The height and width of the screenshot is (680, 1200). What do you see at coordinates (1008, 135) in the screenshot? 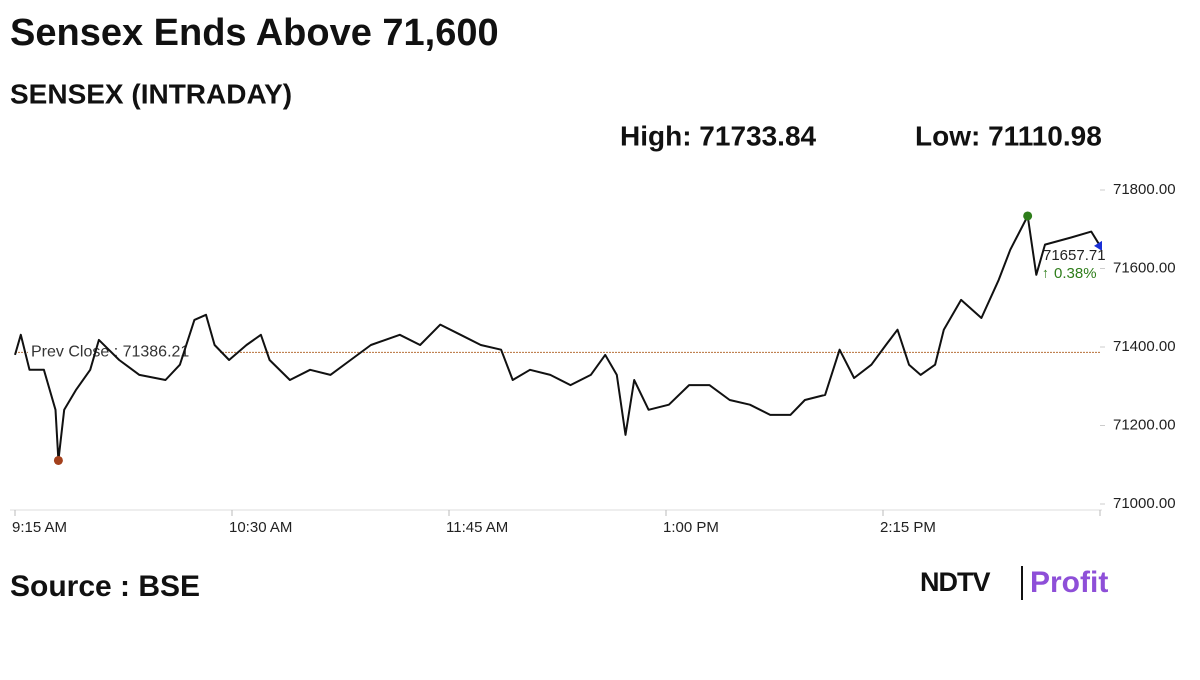
I see `low-label: Low: 71110.98` at bounding box center [1008, 135].